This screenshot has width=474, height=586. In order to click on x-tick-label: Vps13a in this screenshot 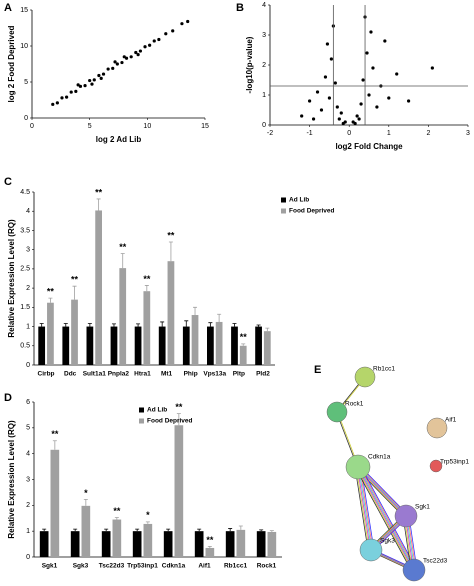, I will do `click(214, 374)`.